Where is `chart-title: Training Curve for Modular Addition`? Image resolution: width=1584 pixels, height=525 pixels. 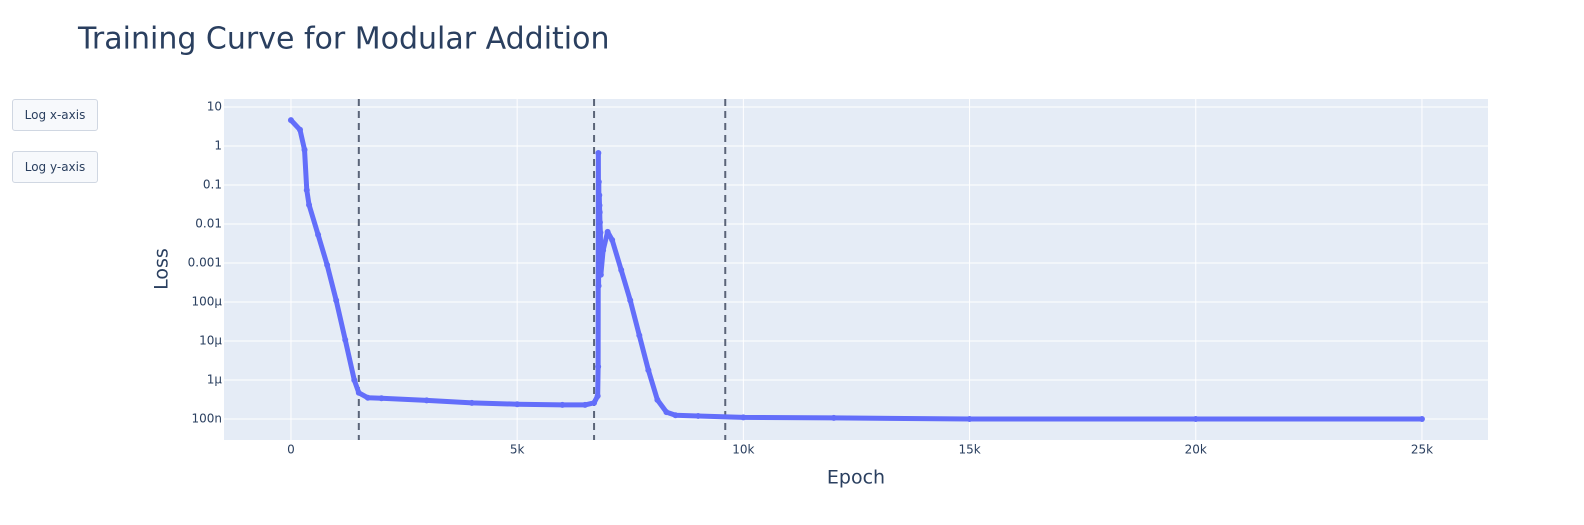 chart-title: Training Curve for Modular Addition is located at coordinates (343, 39).